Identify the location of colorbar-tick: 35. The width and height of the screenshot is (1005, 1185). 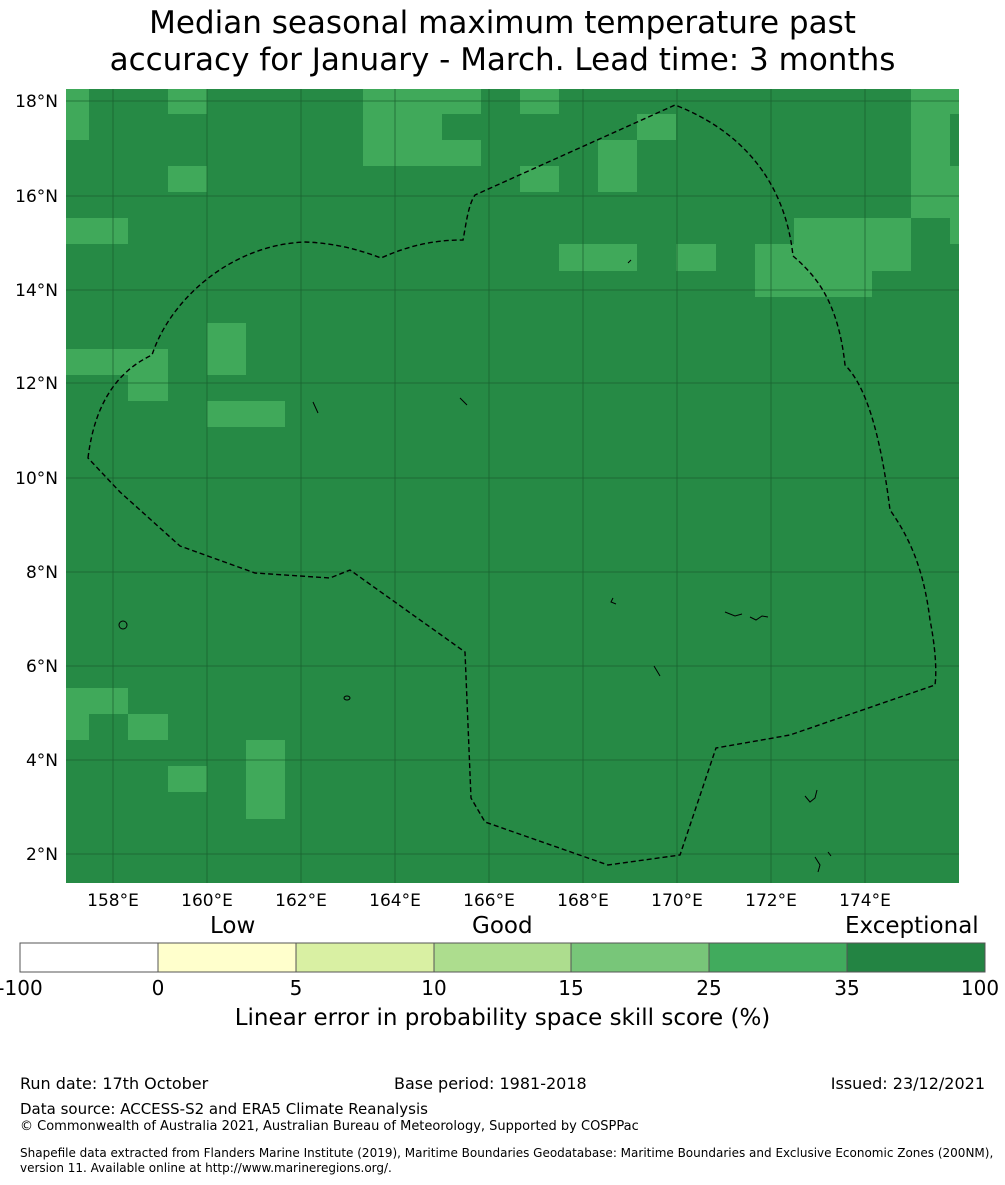
(847, 988).